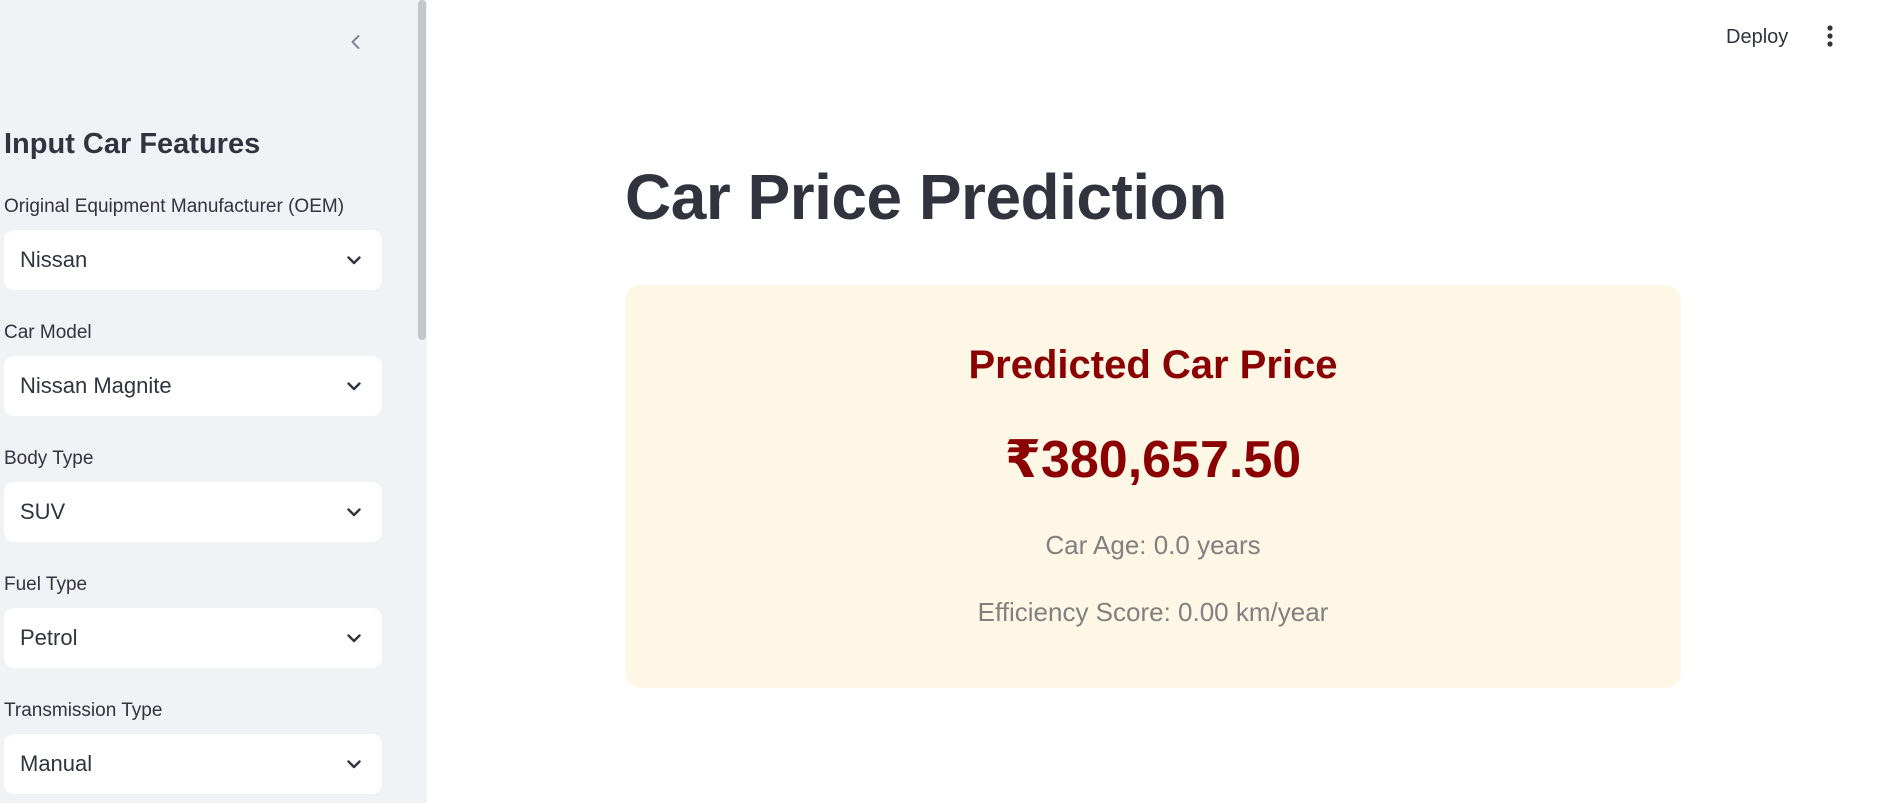  What do you see at coordinates (193, 512) in the screenshot?
I see `body-type-select: SUV` at bounding box center [193, 512].